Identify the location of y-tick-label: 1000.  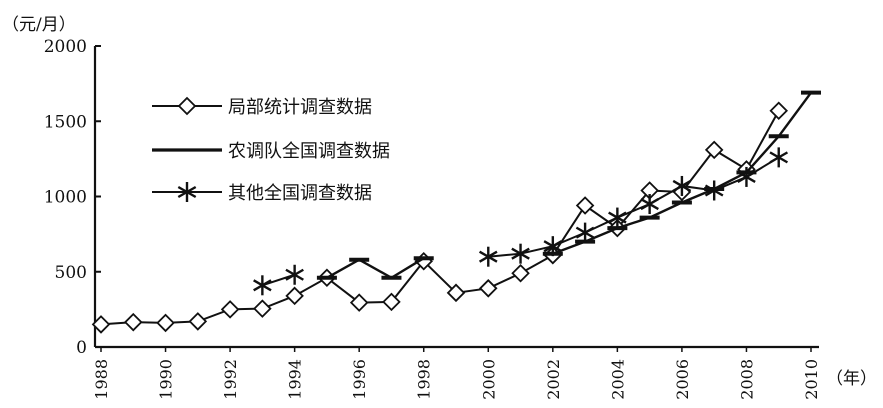
(65, 198).